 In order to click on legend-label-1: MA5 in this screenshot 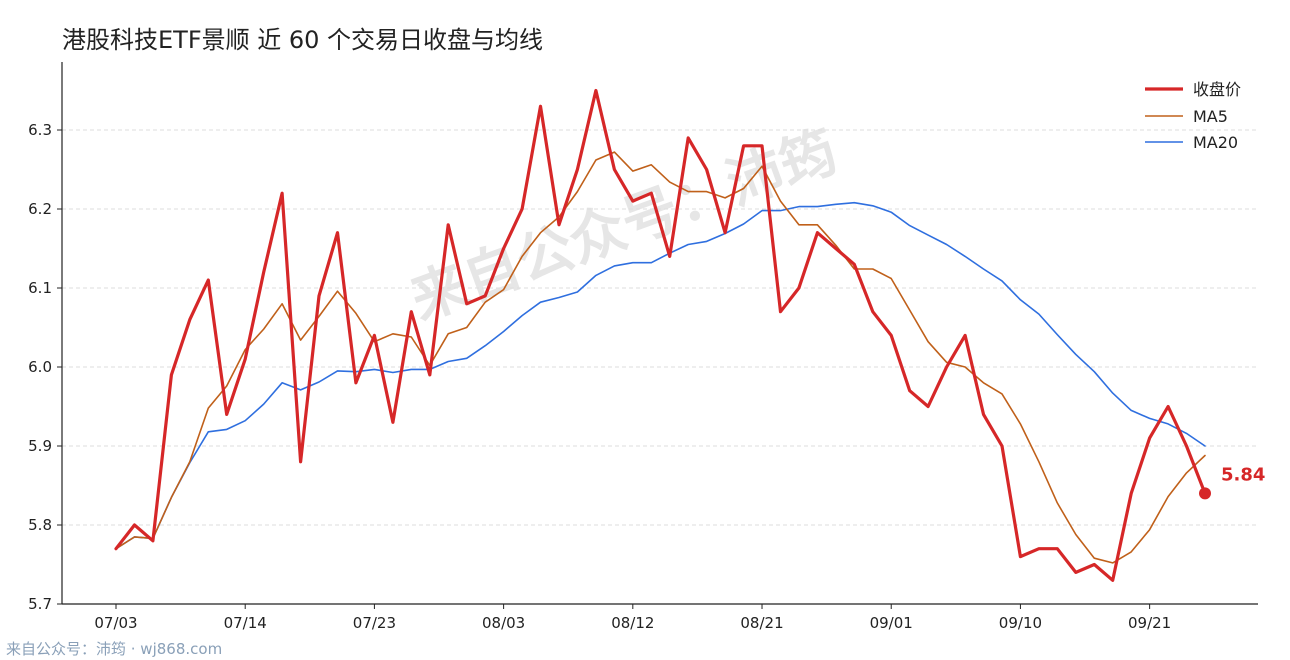, I will do `click(1210, 116)`.